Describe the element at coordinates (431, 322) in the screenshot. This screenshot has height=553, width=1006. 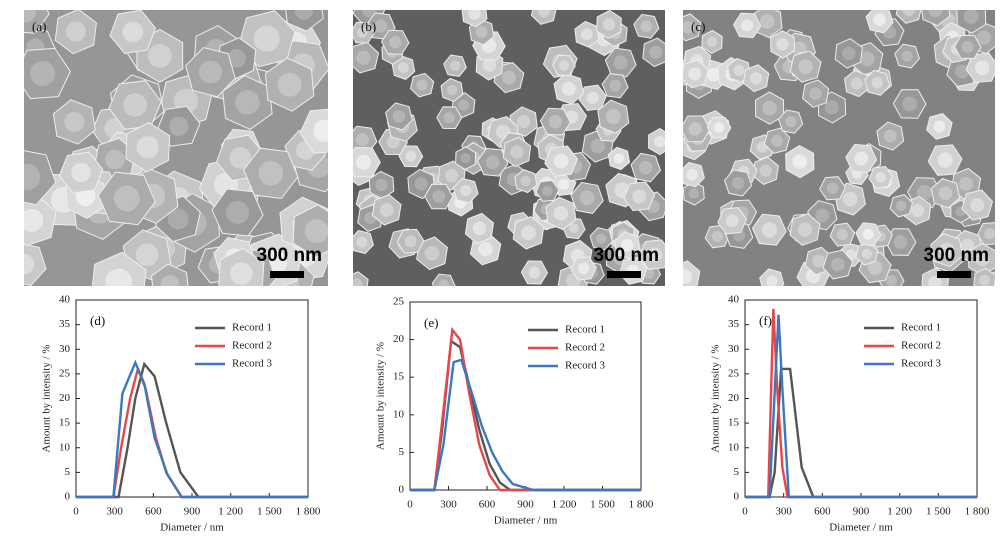
I see `panel-label: (e)` at that location.